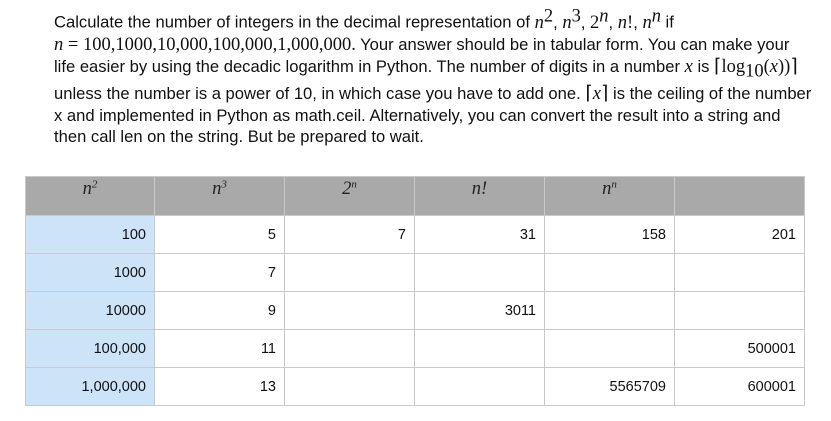  What do you see at coordinates (90, 272) in the screenshot?
I see `row-n-value: 1000` at bounding box center [90, 272].